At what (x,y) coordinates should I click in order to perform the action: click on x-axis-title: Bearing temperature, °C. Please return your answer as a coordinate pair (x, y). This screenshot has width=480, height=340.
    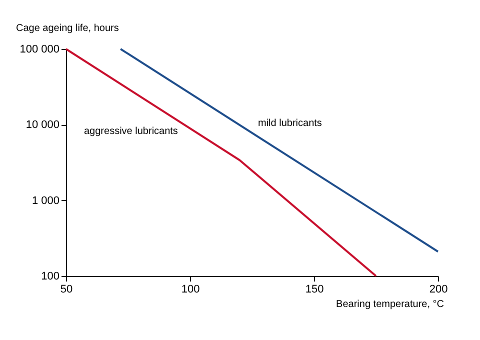
    Looking at the image, I should click on (390, 304).